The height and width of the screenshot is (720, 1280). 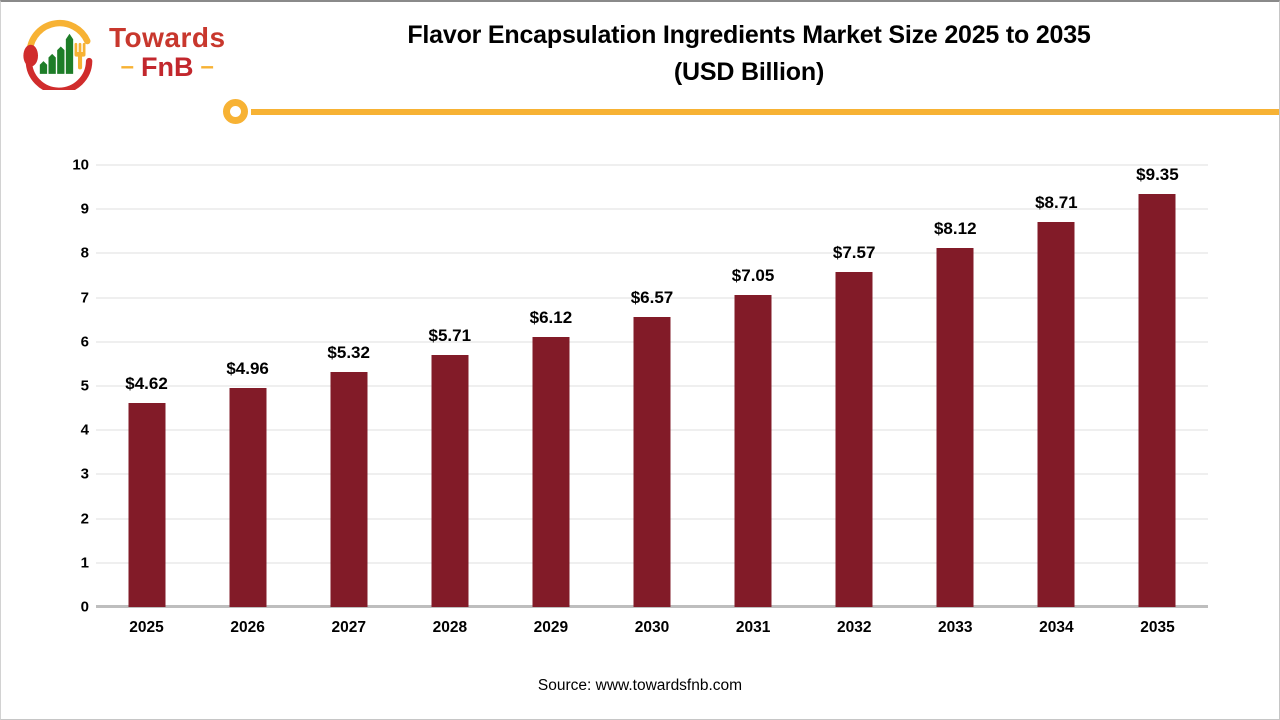 I want to click on bar-2030, so click(x=652, y=461).